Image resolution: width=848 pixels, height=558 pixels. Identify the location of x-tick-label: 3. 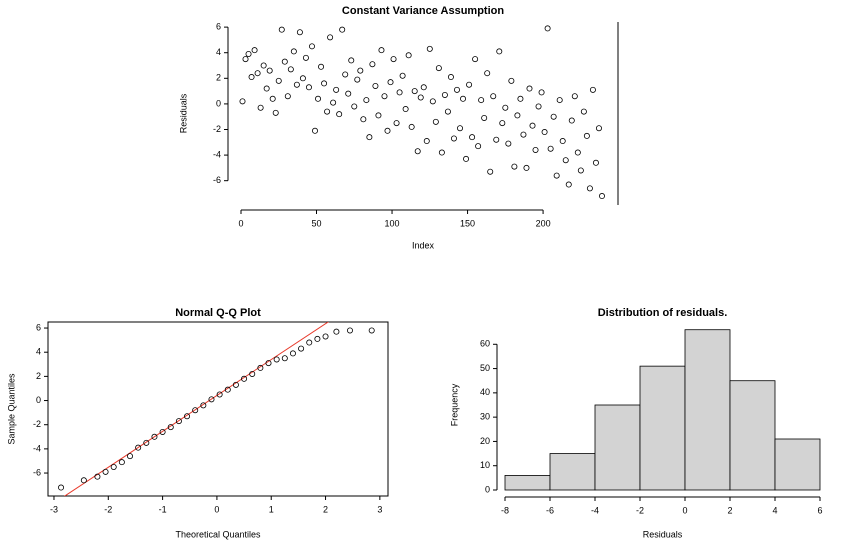
(379, 509).